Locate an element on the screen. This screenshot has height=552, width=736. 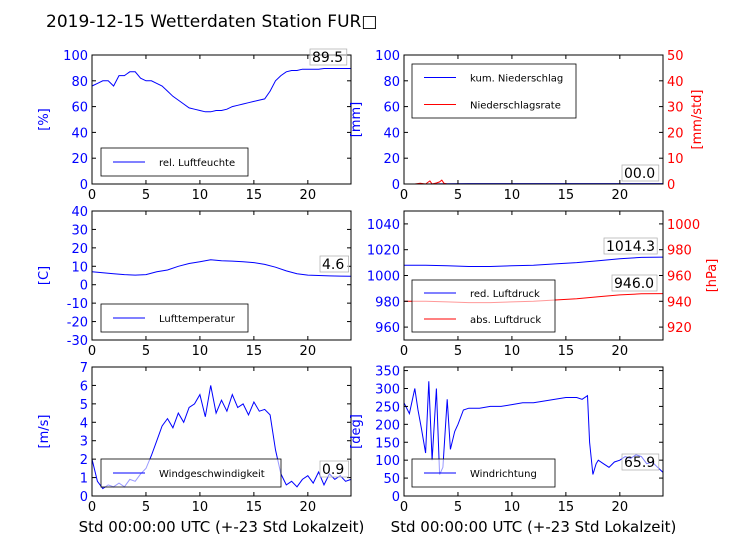
last-value-label: 1014.3 is located at coordinates (630, 247).